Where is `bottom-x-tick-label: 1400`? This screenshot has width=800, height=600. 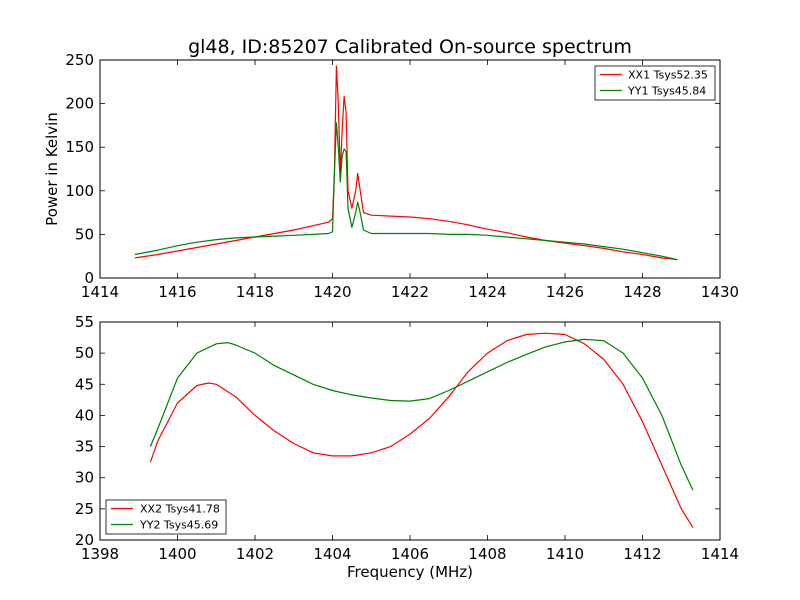 bottom-x-tick-label: 1400 is located at coordinates (177, 554).